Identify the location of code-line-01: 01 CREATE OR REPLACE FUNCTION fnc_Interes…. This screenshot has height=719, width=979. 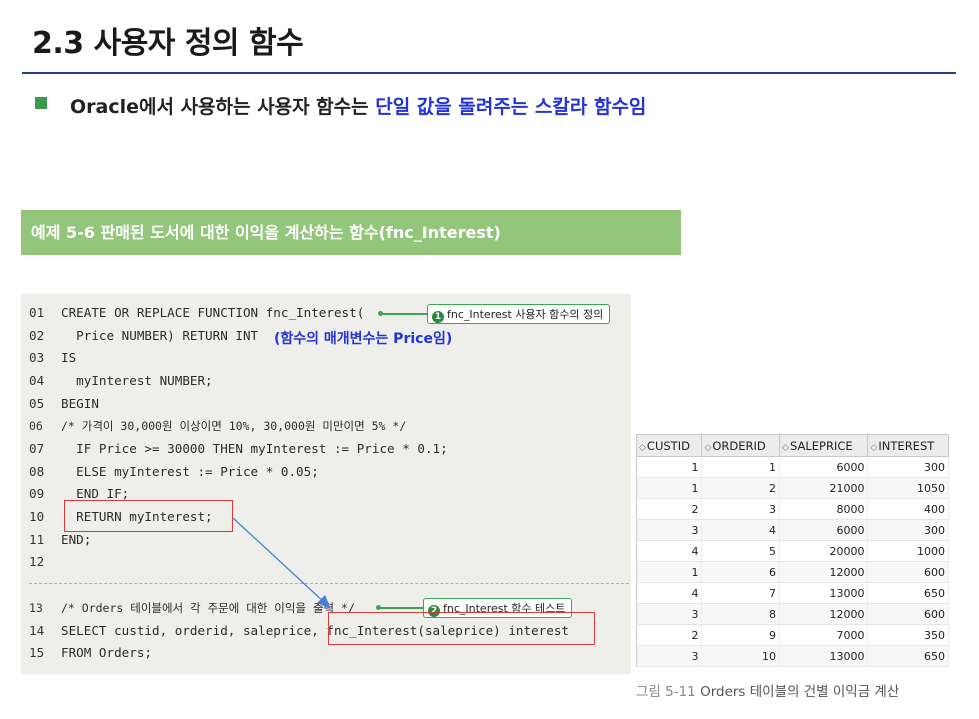
(196, 313).